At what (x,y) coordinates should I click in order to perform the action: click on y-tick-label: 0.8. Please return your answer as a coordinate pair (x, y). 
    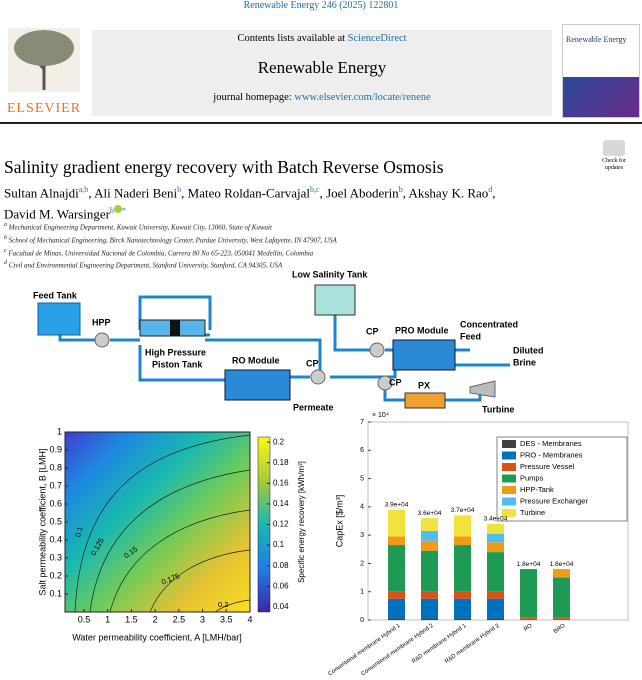
    Looking at the image, I should click on (55, 467).